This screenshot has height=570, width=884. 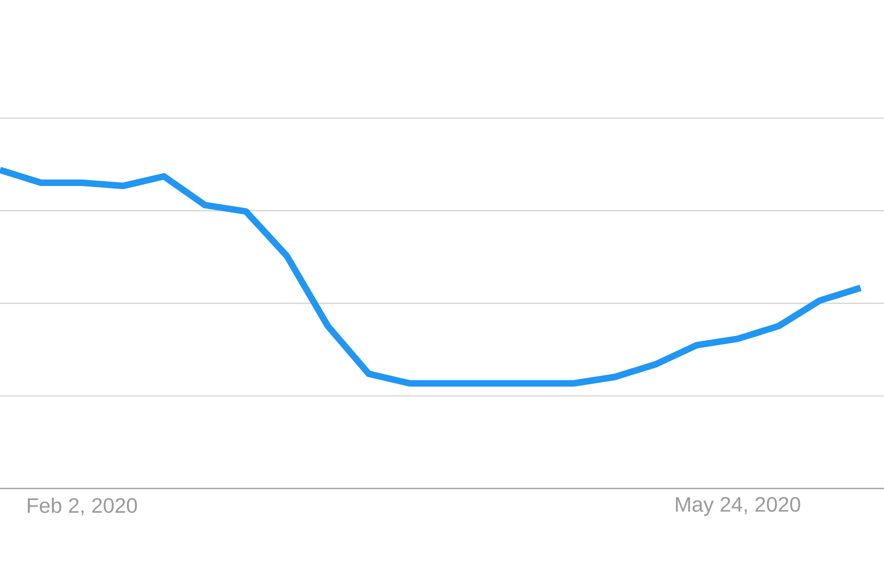 I want to click on x-tick-label: May 24, 2020, so click(x=738, y=506).